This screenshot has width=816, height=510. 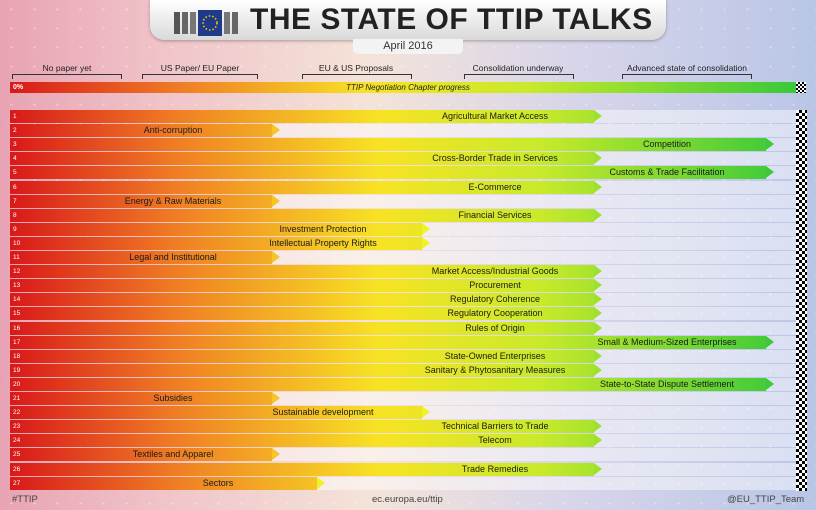 I want to click on chapter-row: 21 Subsidies, so click(x=403, y=398).